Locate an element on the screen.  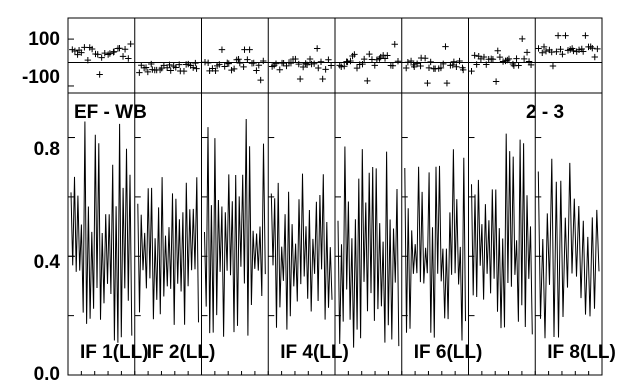
amp-ytick-label-0.8: 0.8 is located at coordinates (47, 149).